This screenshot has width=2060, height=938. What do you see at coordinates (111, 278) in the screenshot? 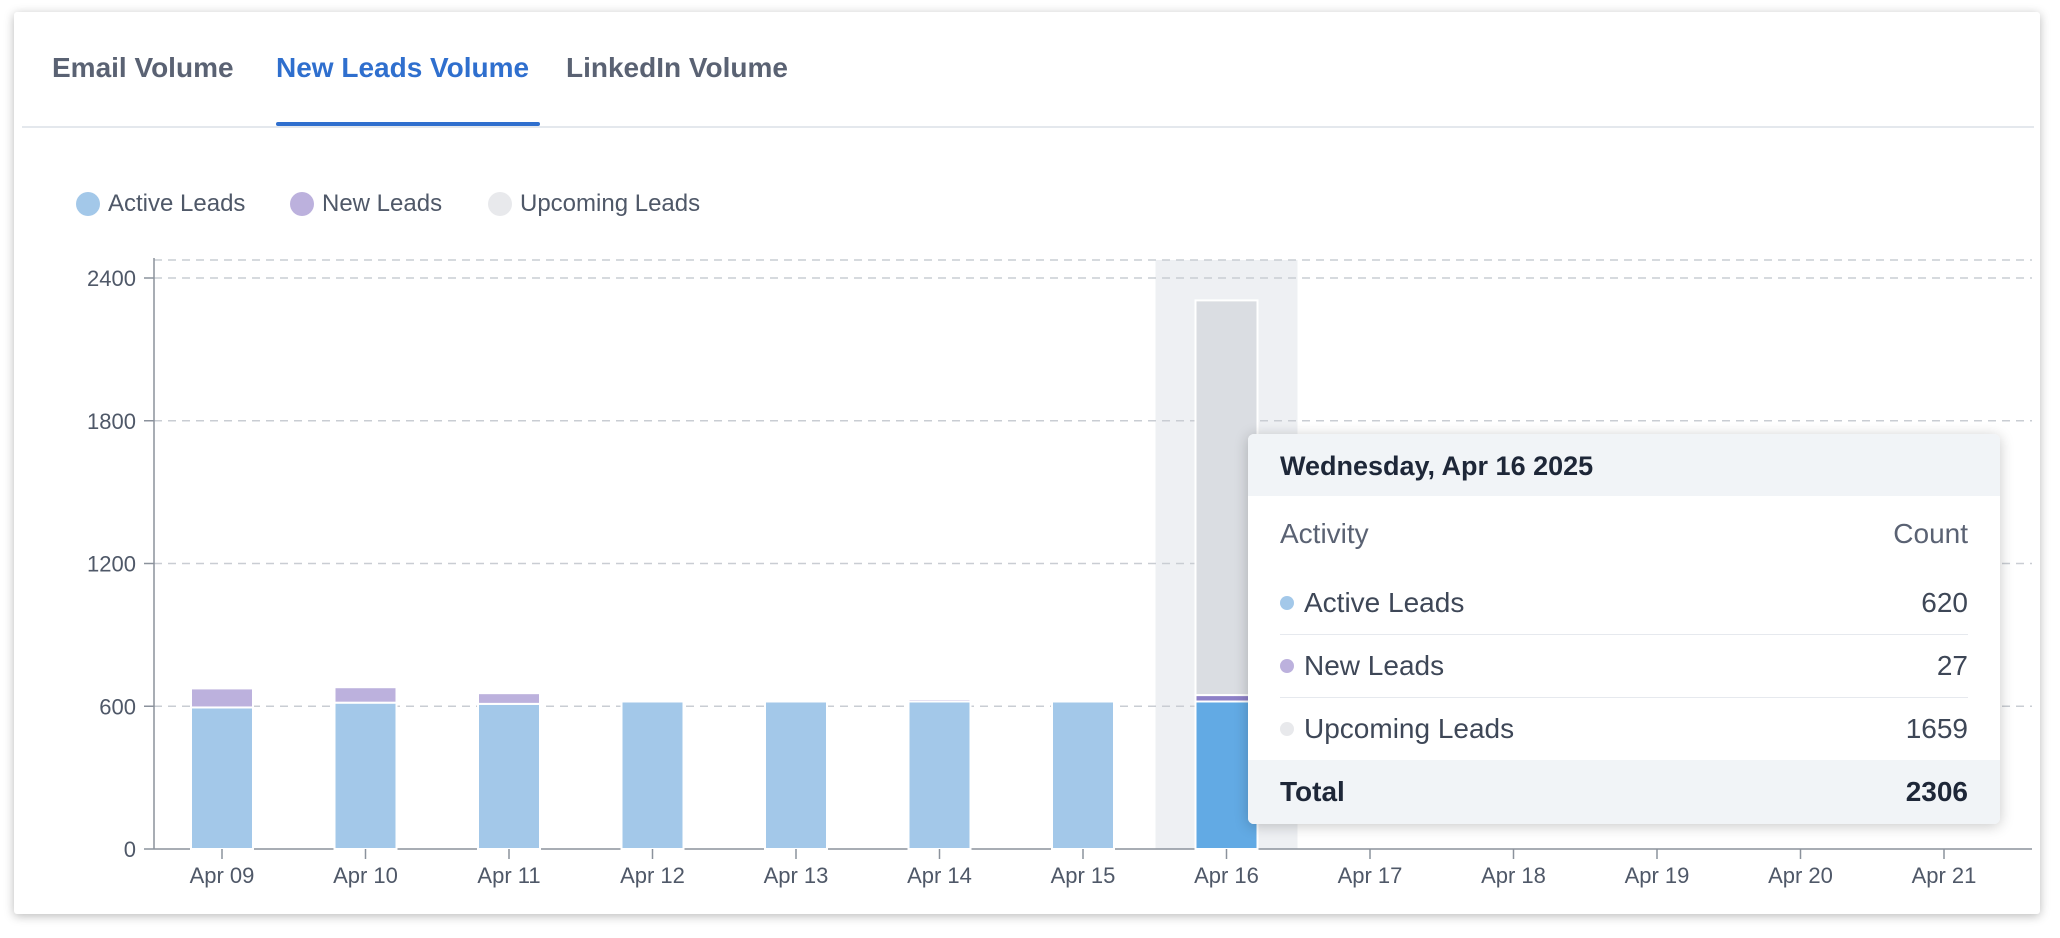
I see `y-tick-label: 2400` at bounding box center [111, 278].